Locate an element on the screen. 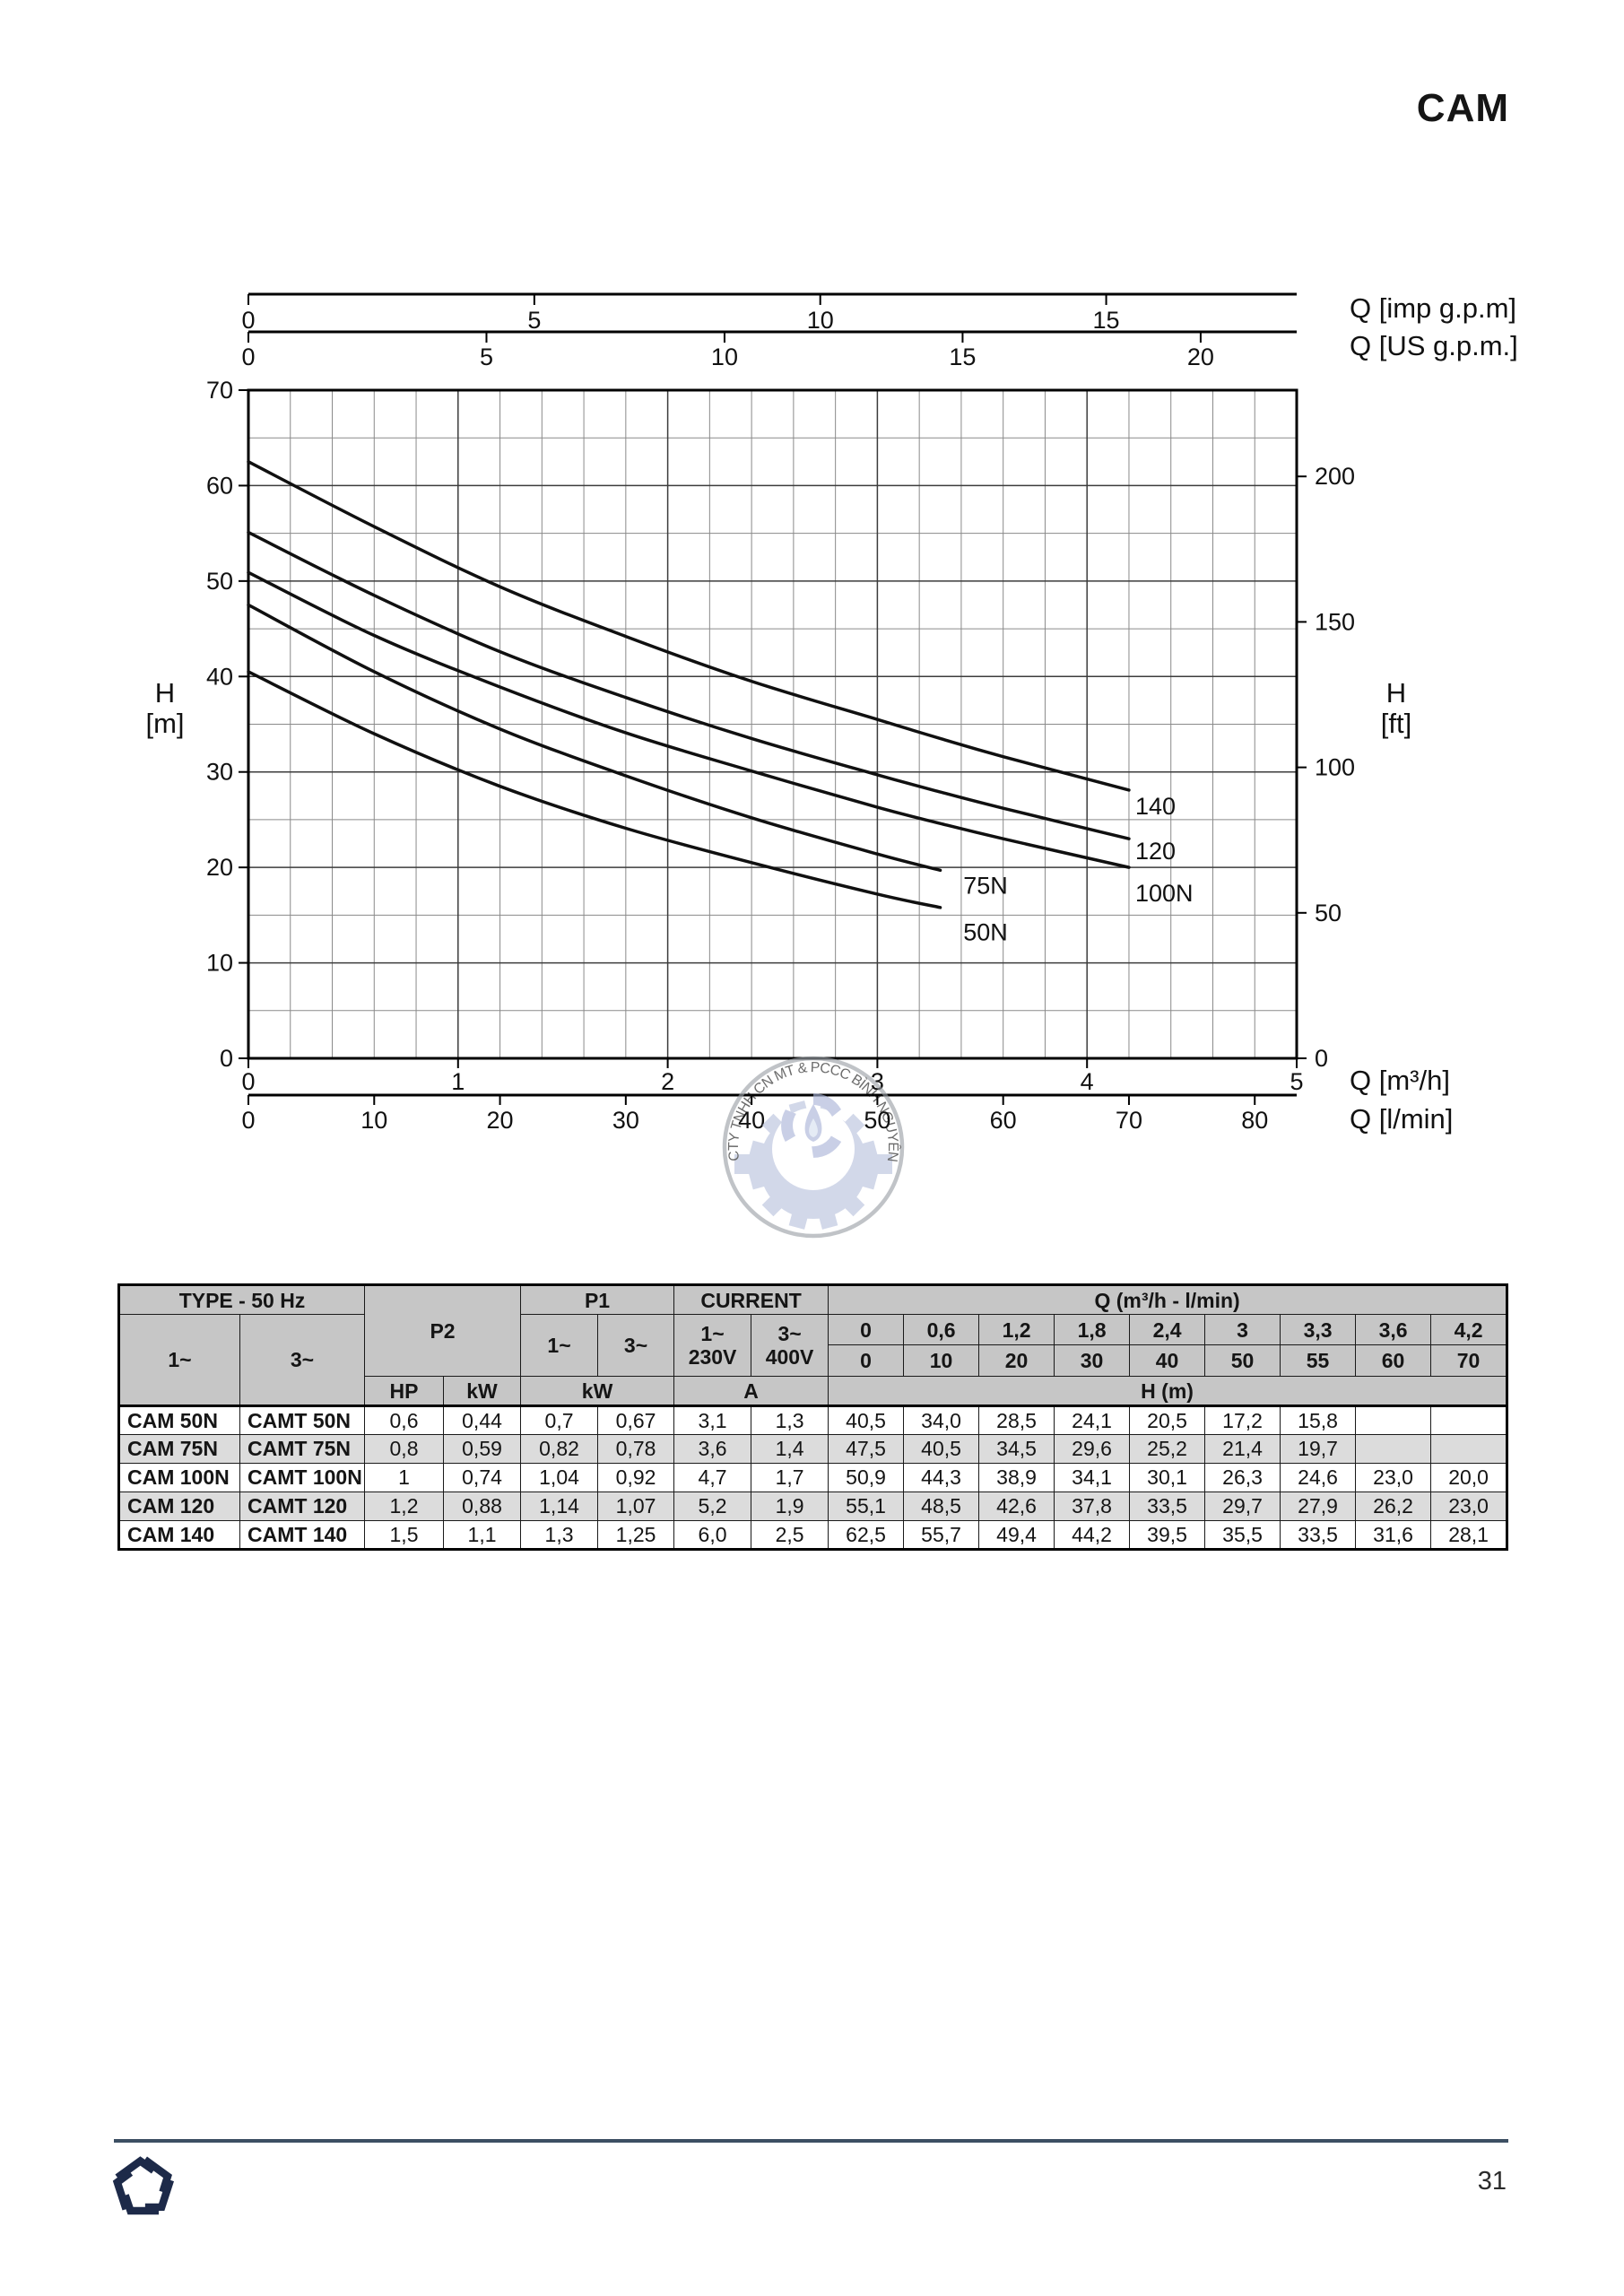 The image size is (1624, 2296). p2-hp-cell: 0,8 is located at coordinates (404, 1449).